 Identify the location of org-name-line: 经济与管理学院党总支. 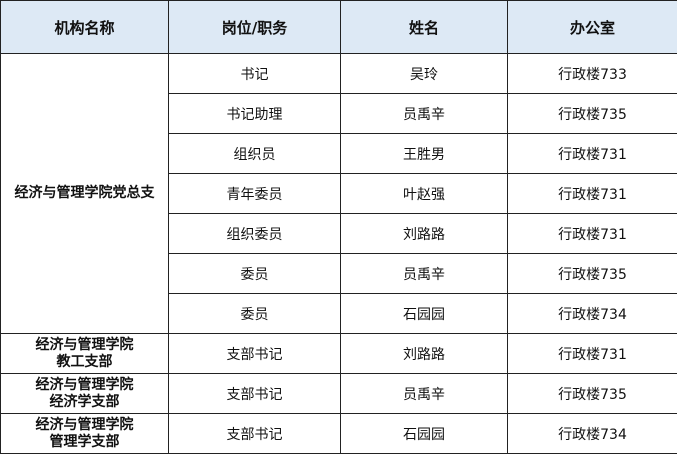
(84, 193).